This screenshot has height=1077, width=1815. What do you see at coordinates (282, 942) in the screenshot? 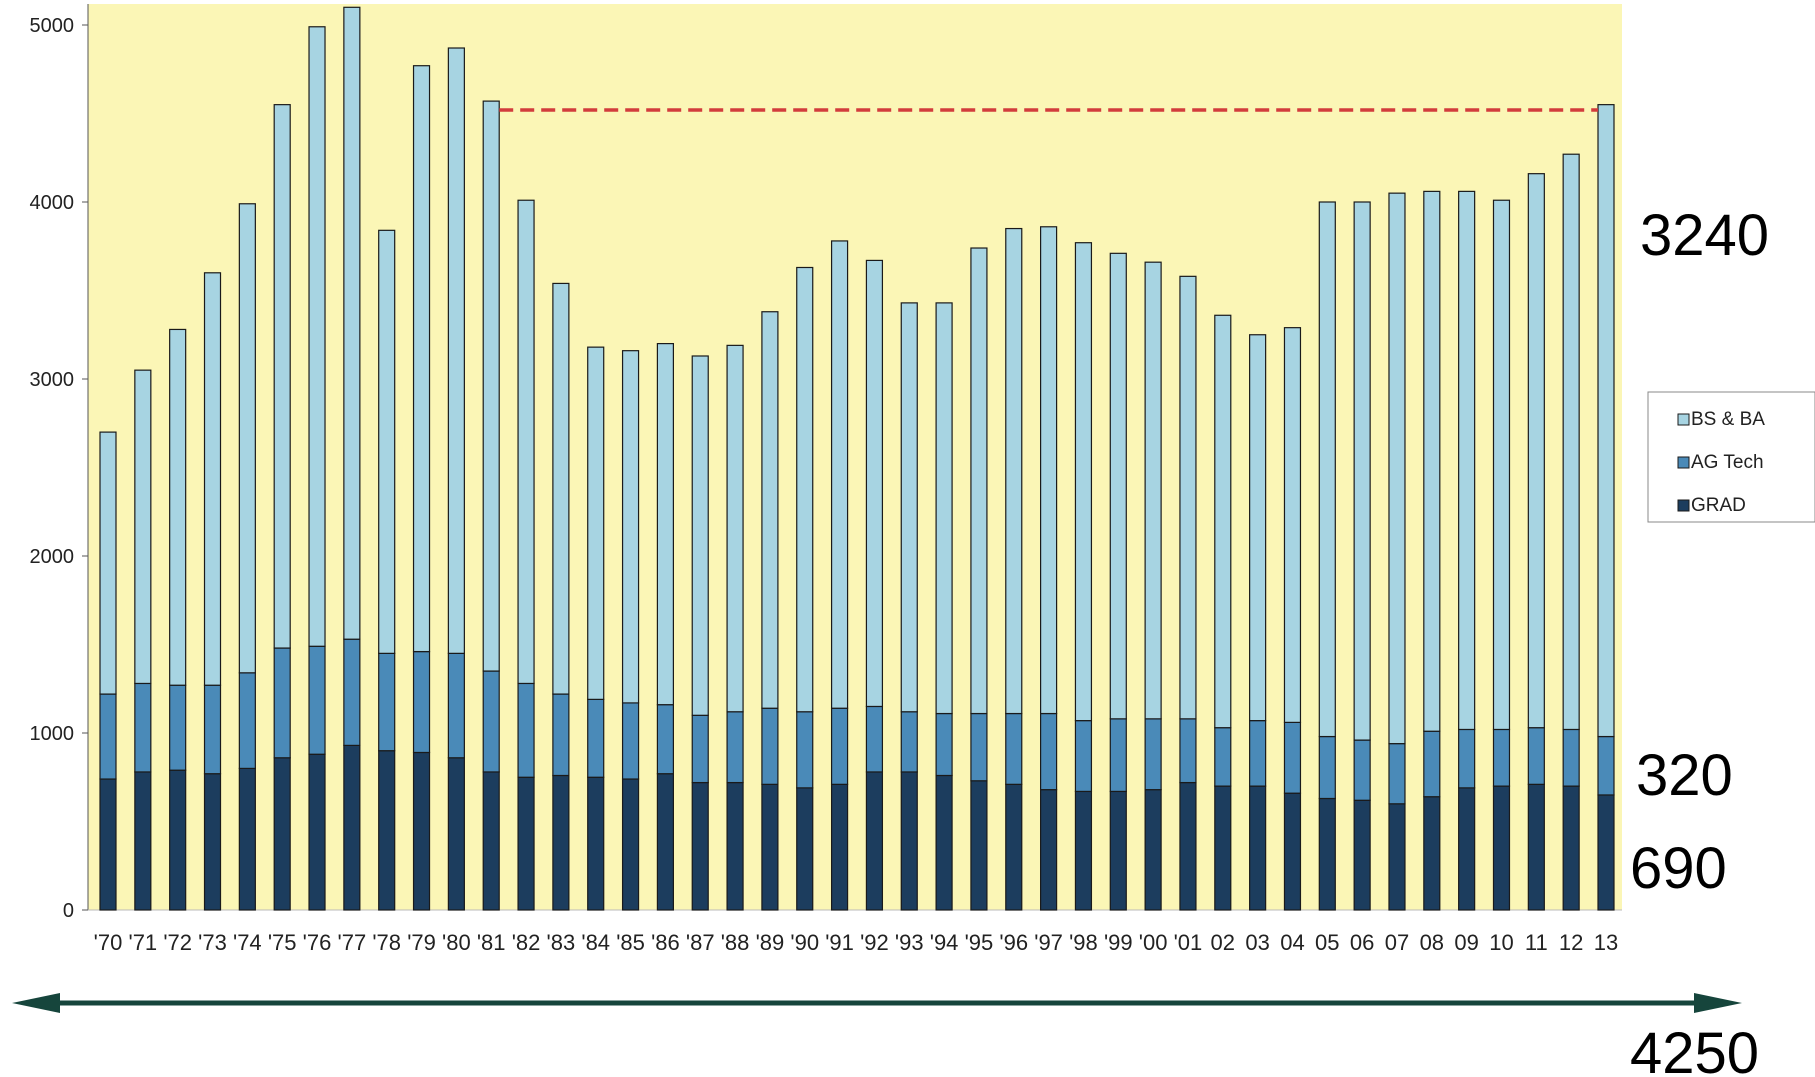
I see `x-tick-label: '75` at bounding box center [282, 942].